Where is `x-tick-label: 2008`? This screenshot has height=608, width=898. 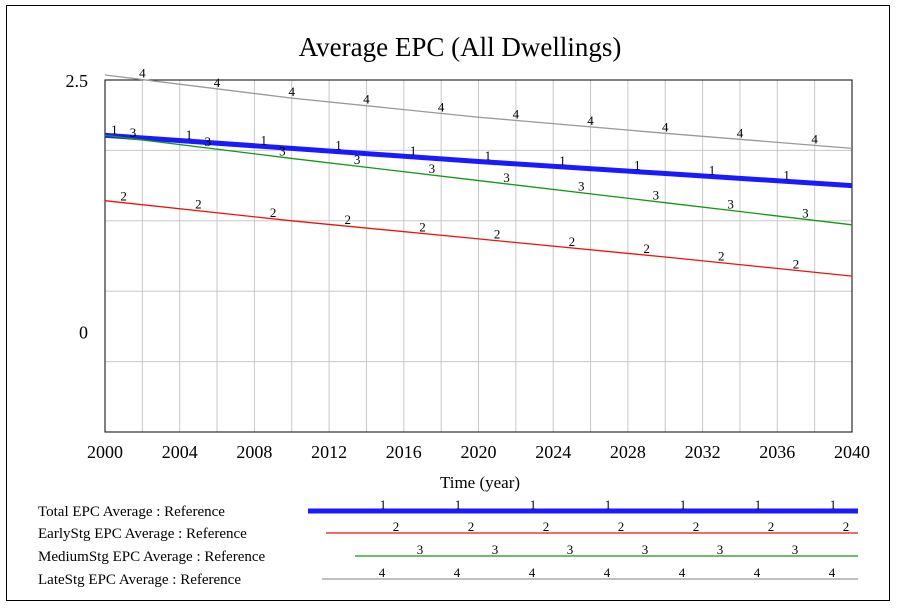
x-tick-label: 2008 is located at coordinates (254, 452).